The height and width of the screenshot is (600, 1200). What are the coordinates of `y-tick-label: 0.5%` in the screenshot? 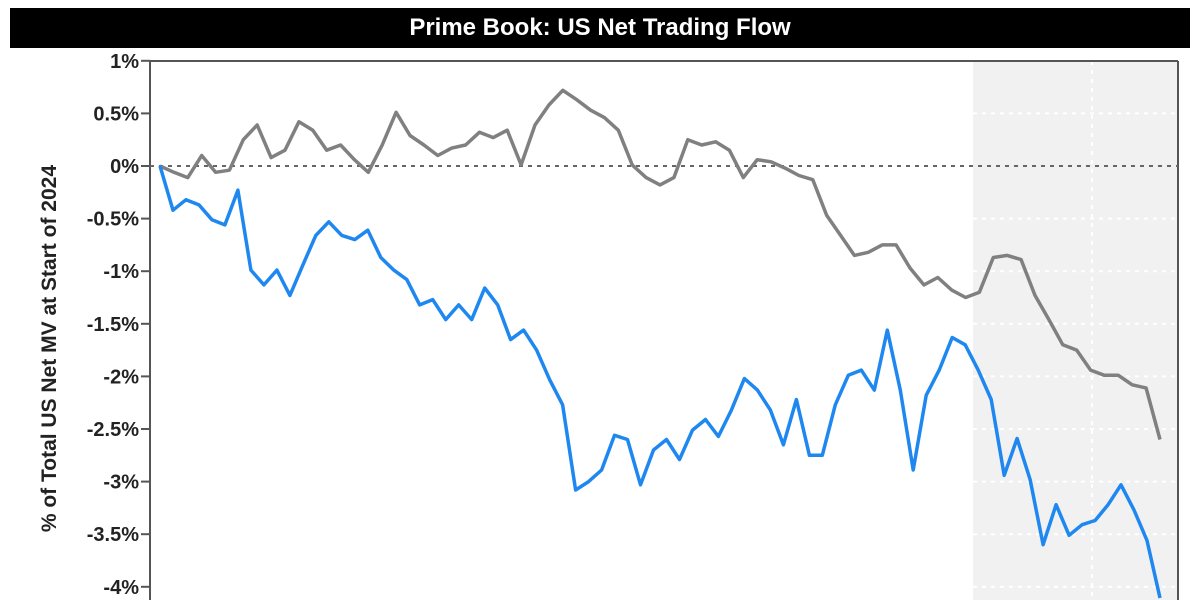 It's located at (116, 114).